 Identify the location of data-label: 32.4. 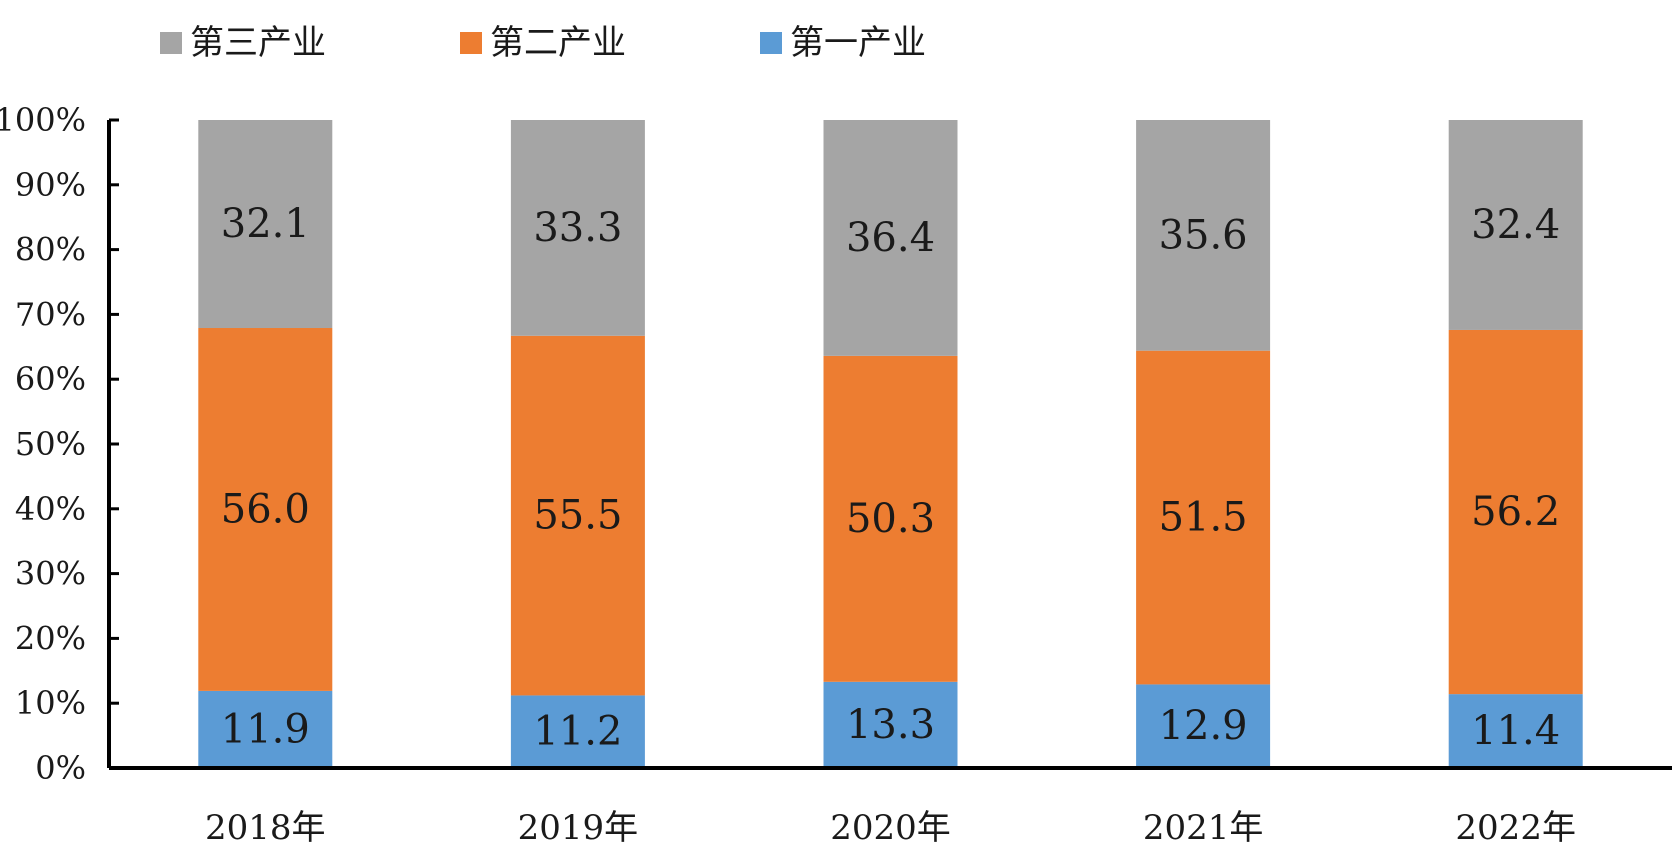
(1515, 225).